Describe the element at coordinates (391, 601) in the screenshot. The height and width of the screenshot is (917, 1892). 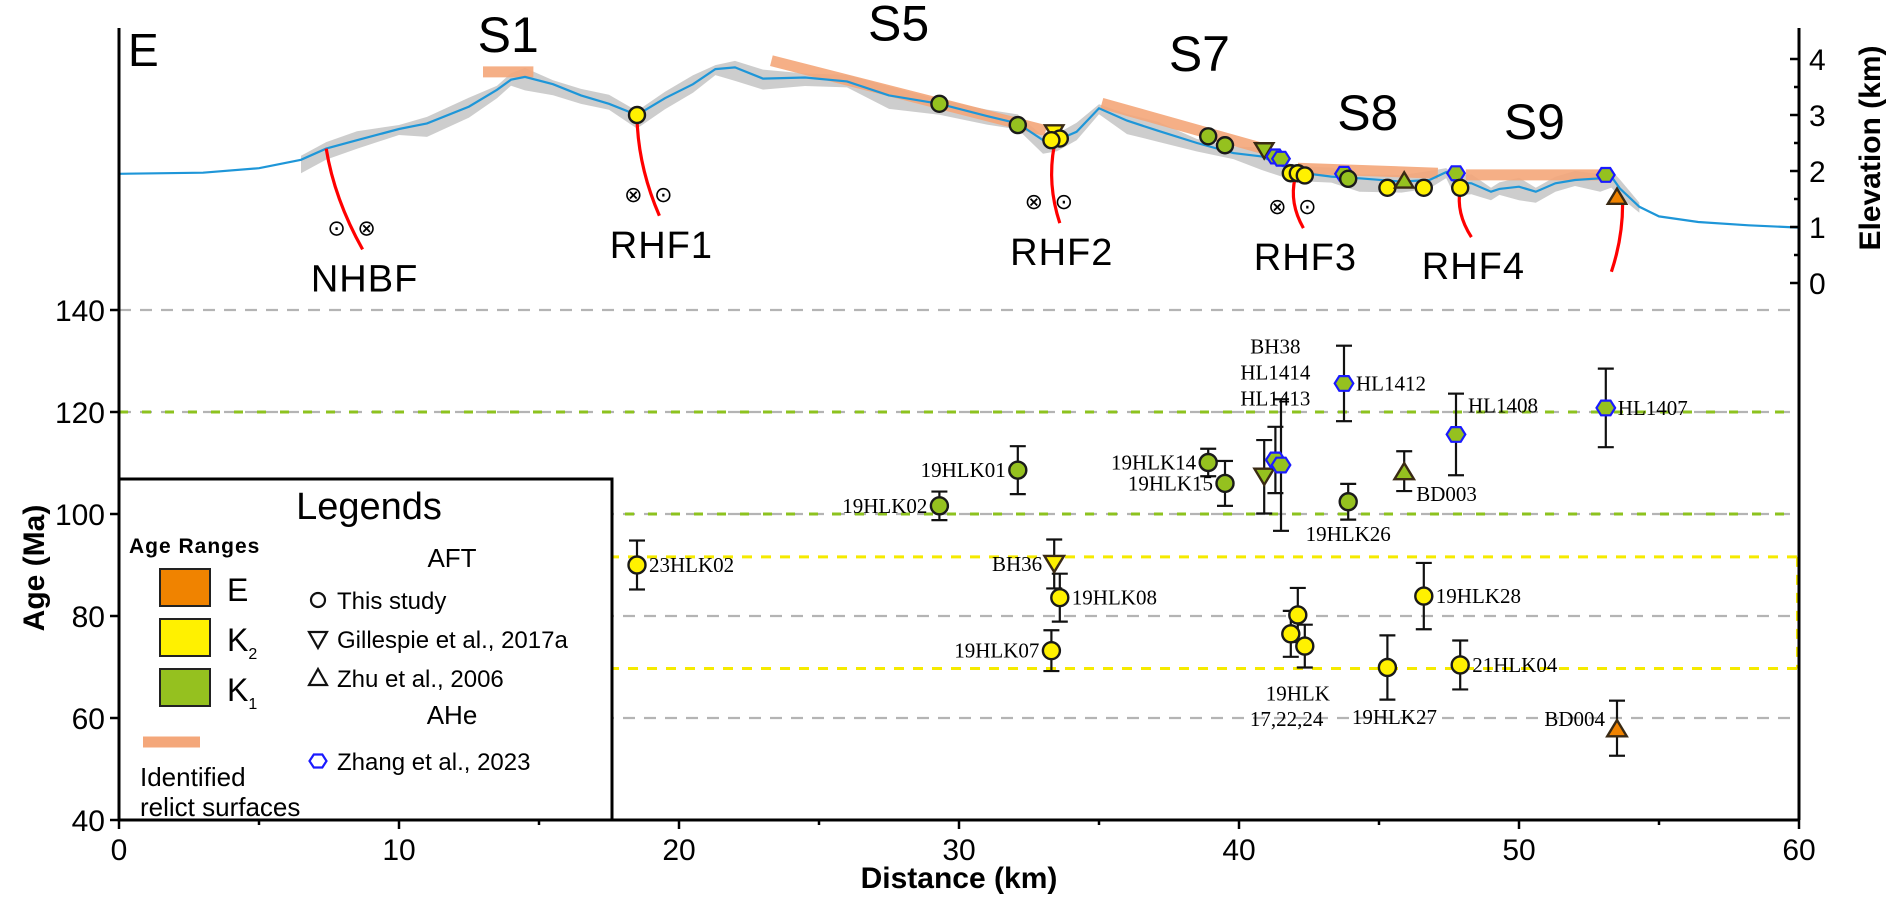
I see `legend-item-label: This study` at that location.